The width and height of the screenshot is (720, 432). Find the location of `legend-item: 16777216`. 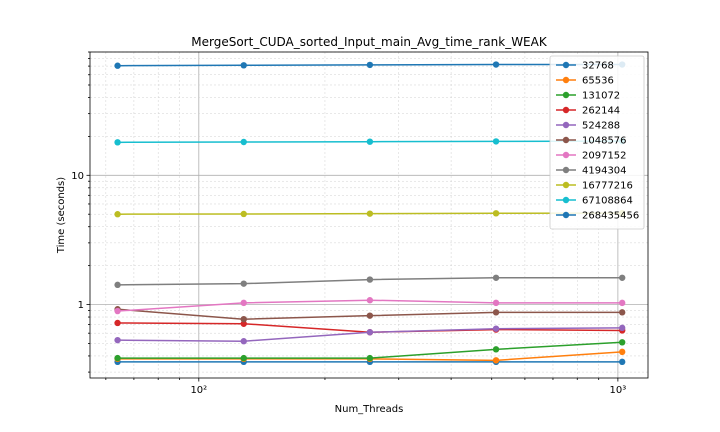

legend-item: 16777216 is located at coordinates (594, 186).